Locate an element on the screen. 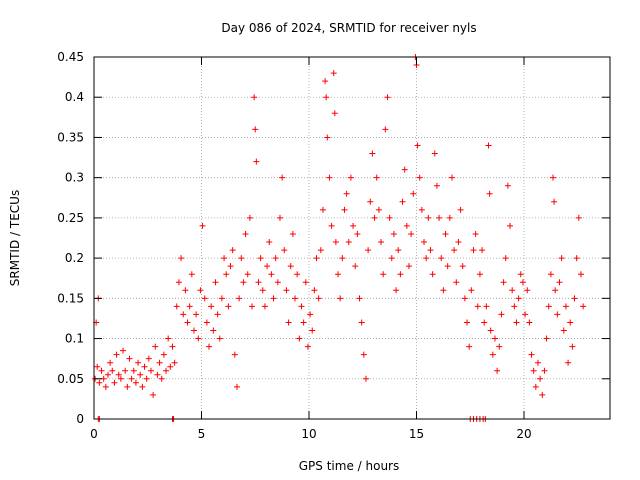 Image resolution: width=640 pixels, height=480 pixels. y-tick-label: 0 is located at coordinates (80, 419).